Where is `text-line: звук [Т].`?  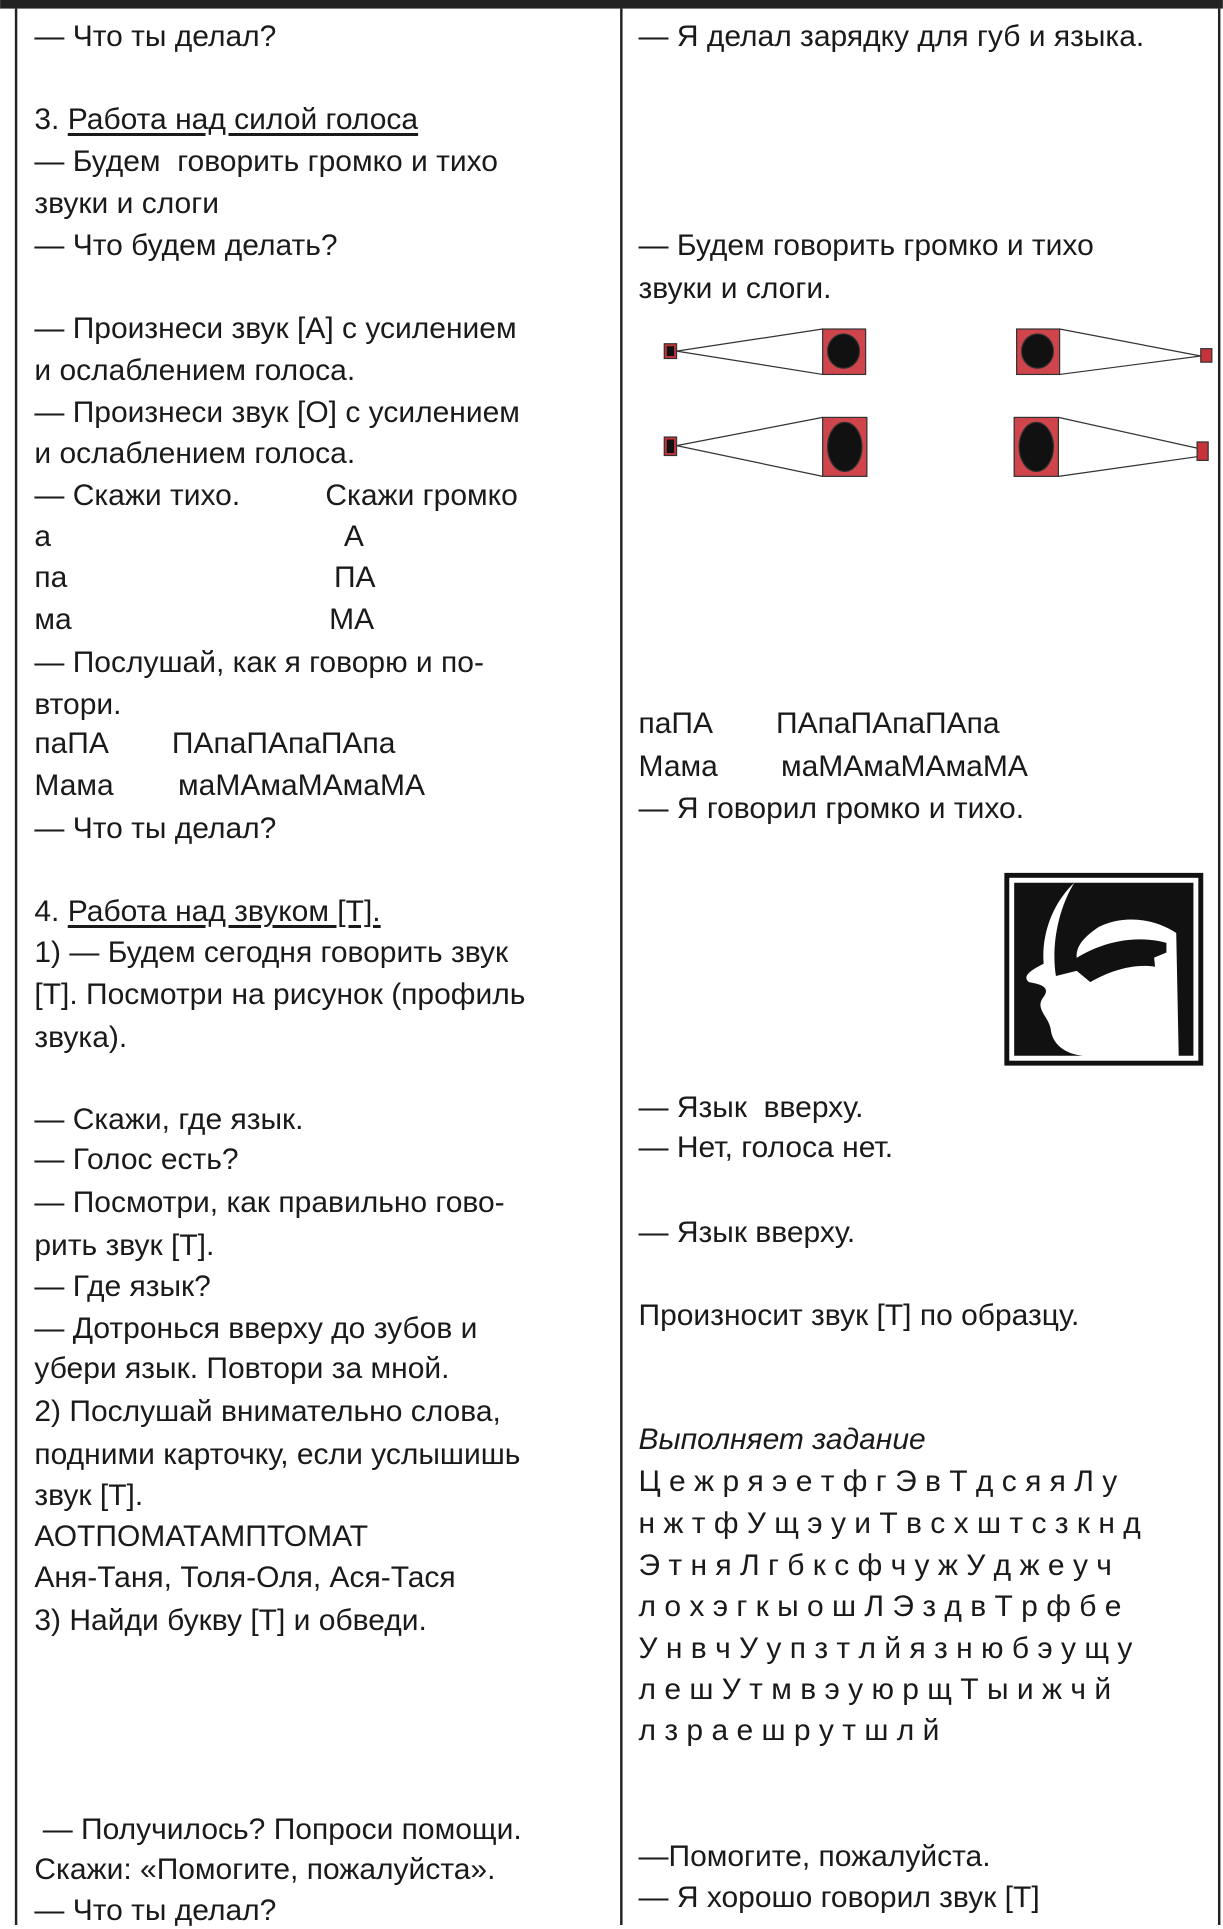 text-line: звук [Т]. is located at coordinates (89, 1495).